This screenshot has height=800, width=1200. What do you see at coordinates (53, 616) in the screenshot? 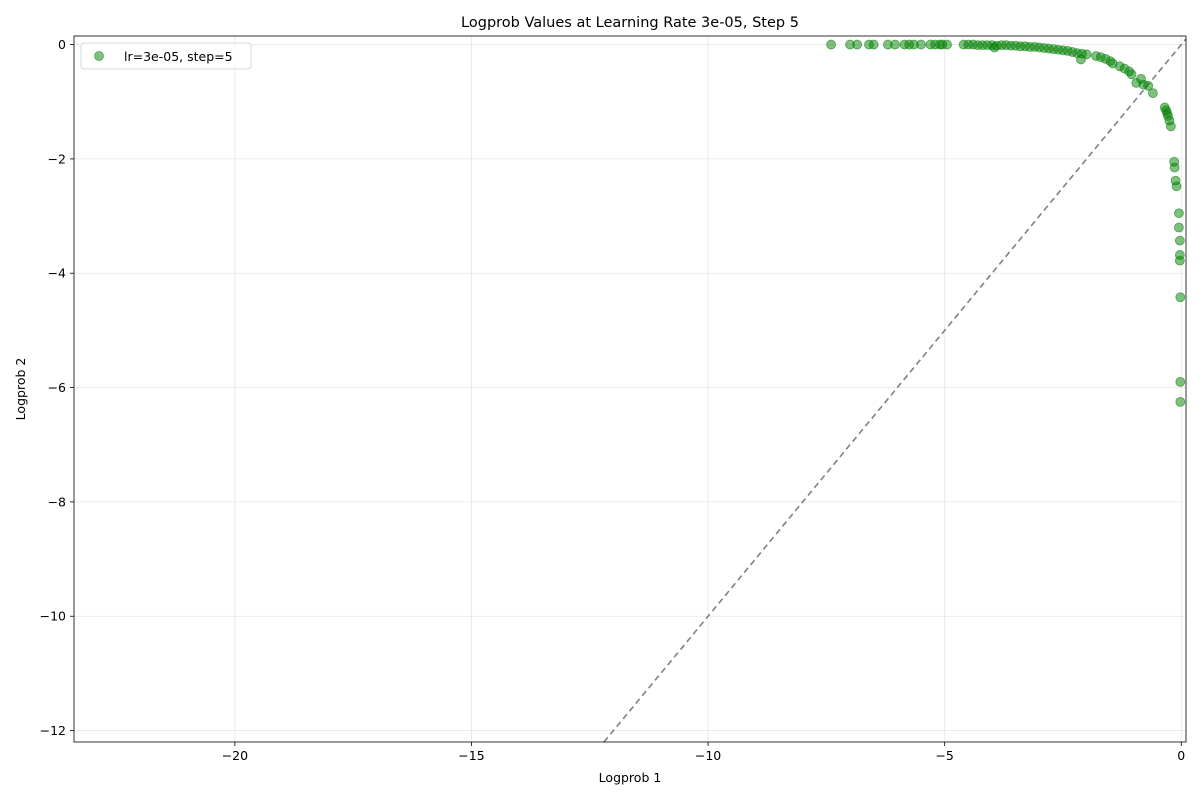
I see `y-tick-label: −10` at bounding box center [53, 616].